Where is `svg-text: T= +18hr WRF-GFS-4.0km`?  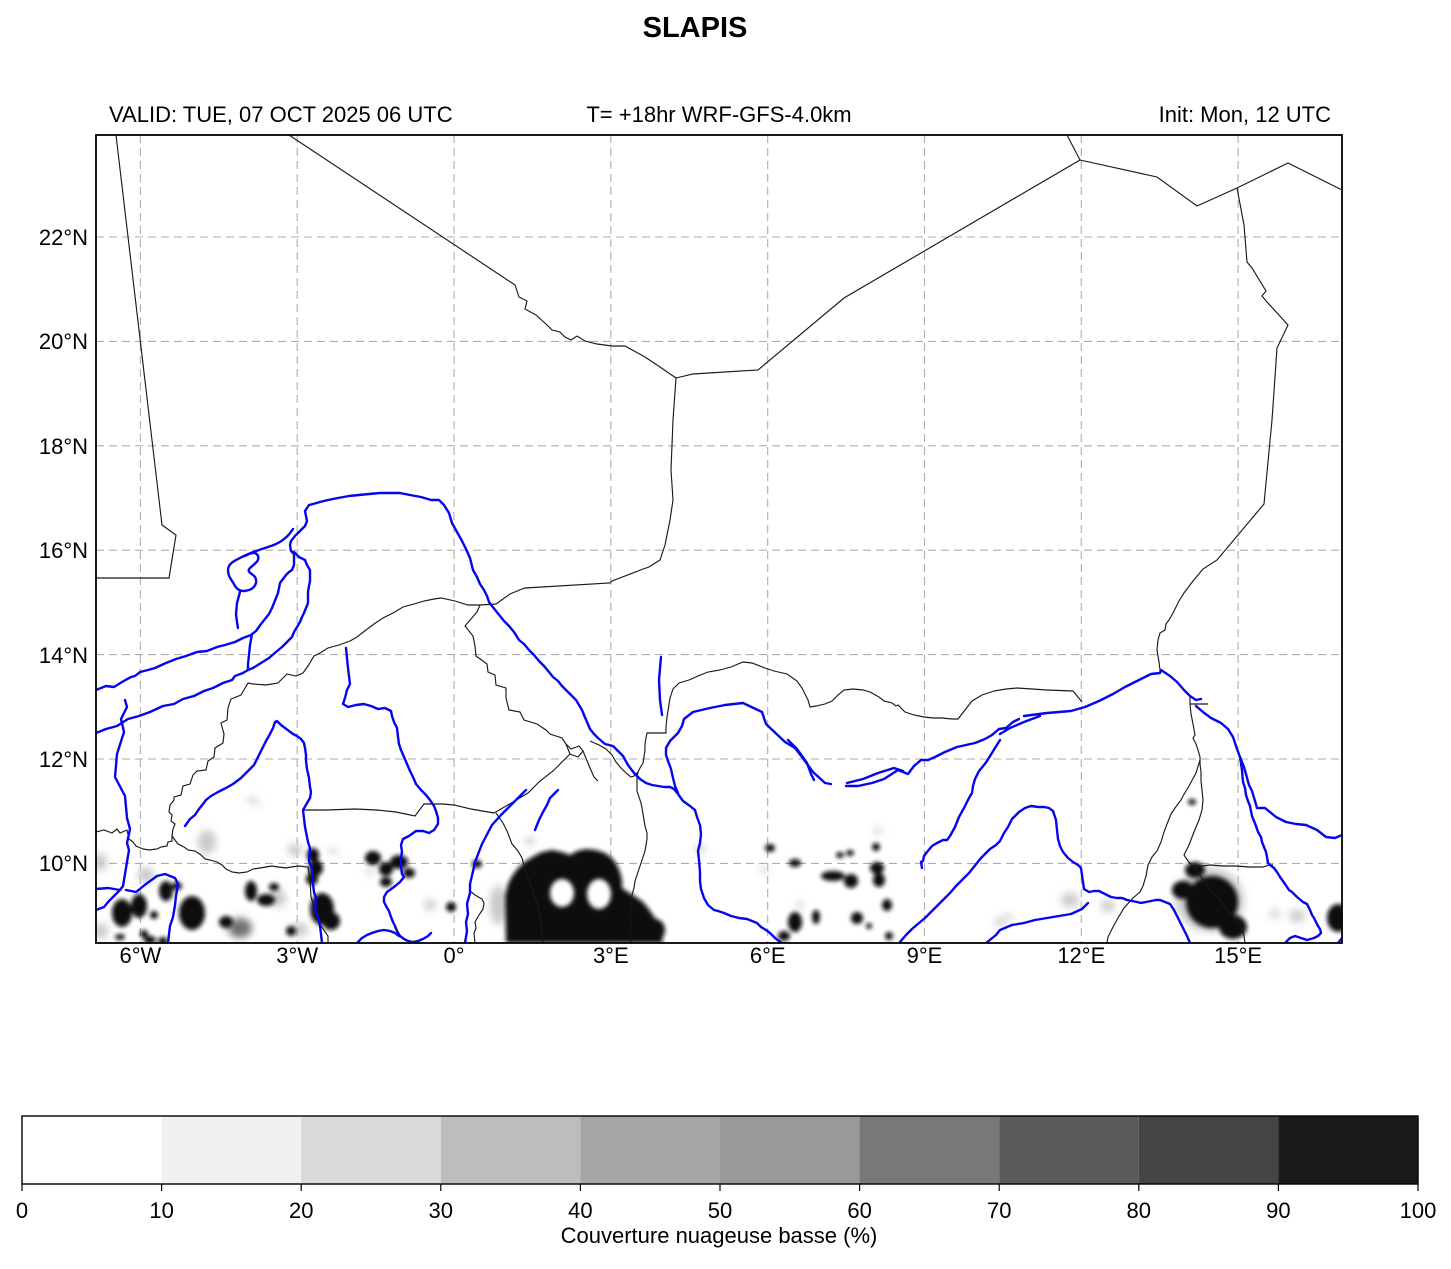
svg-text: T= +18hr WRF-GFS-4.0km is located at coordinates (718, 114).